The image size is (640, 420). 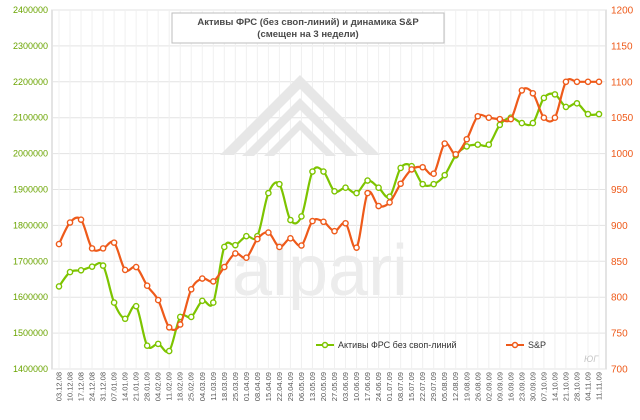 What do you see at coordinates (300, 138) in the screenshot?
I see `watermark-mountain-inner` at bounding box center [300, 138].